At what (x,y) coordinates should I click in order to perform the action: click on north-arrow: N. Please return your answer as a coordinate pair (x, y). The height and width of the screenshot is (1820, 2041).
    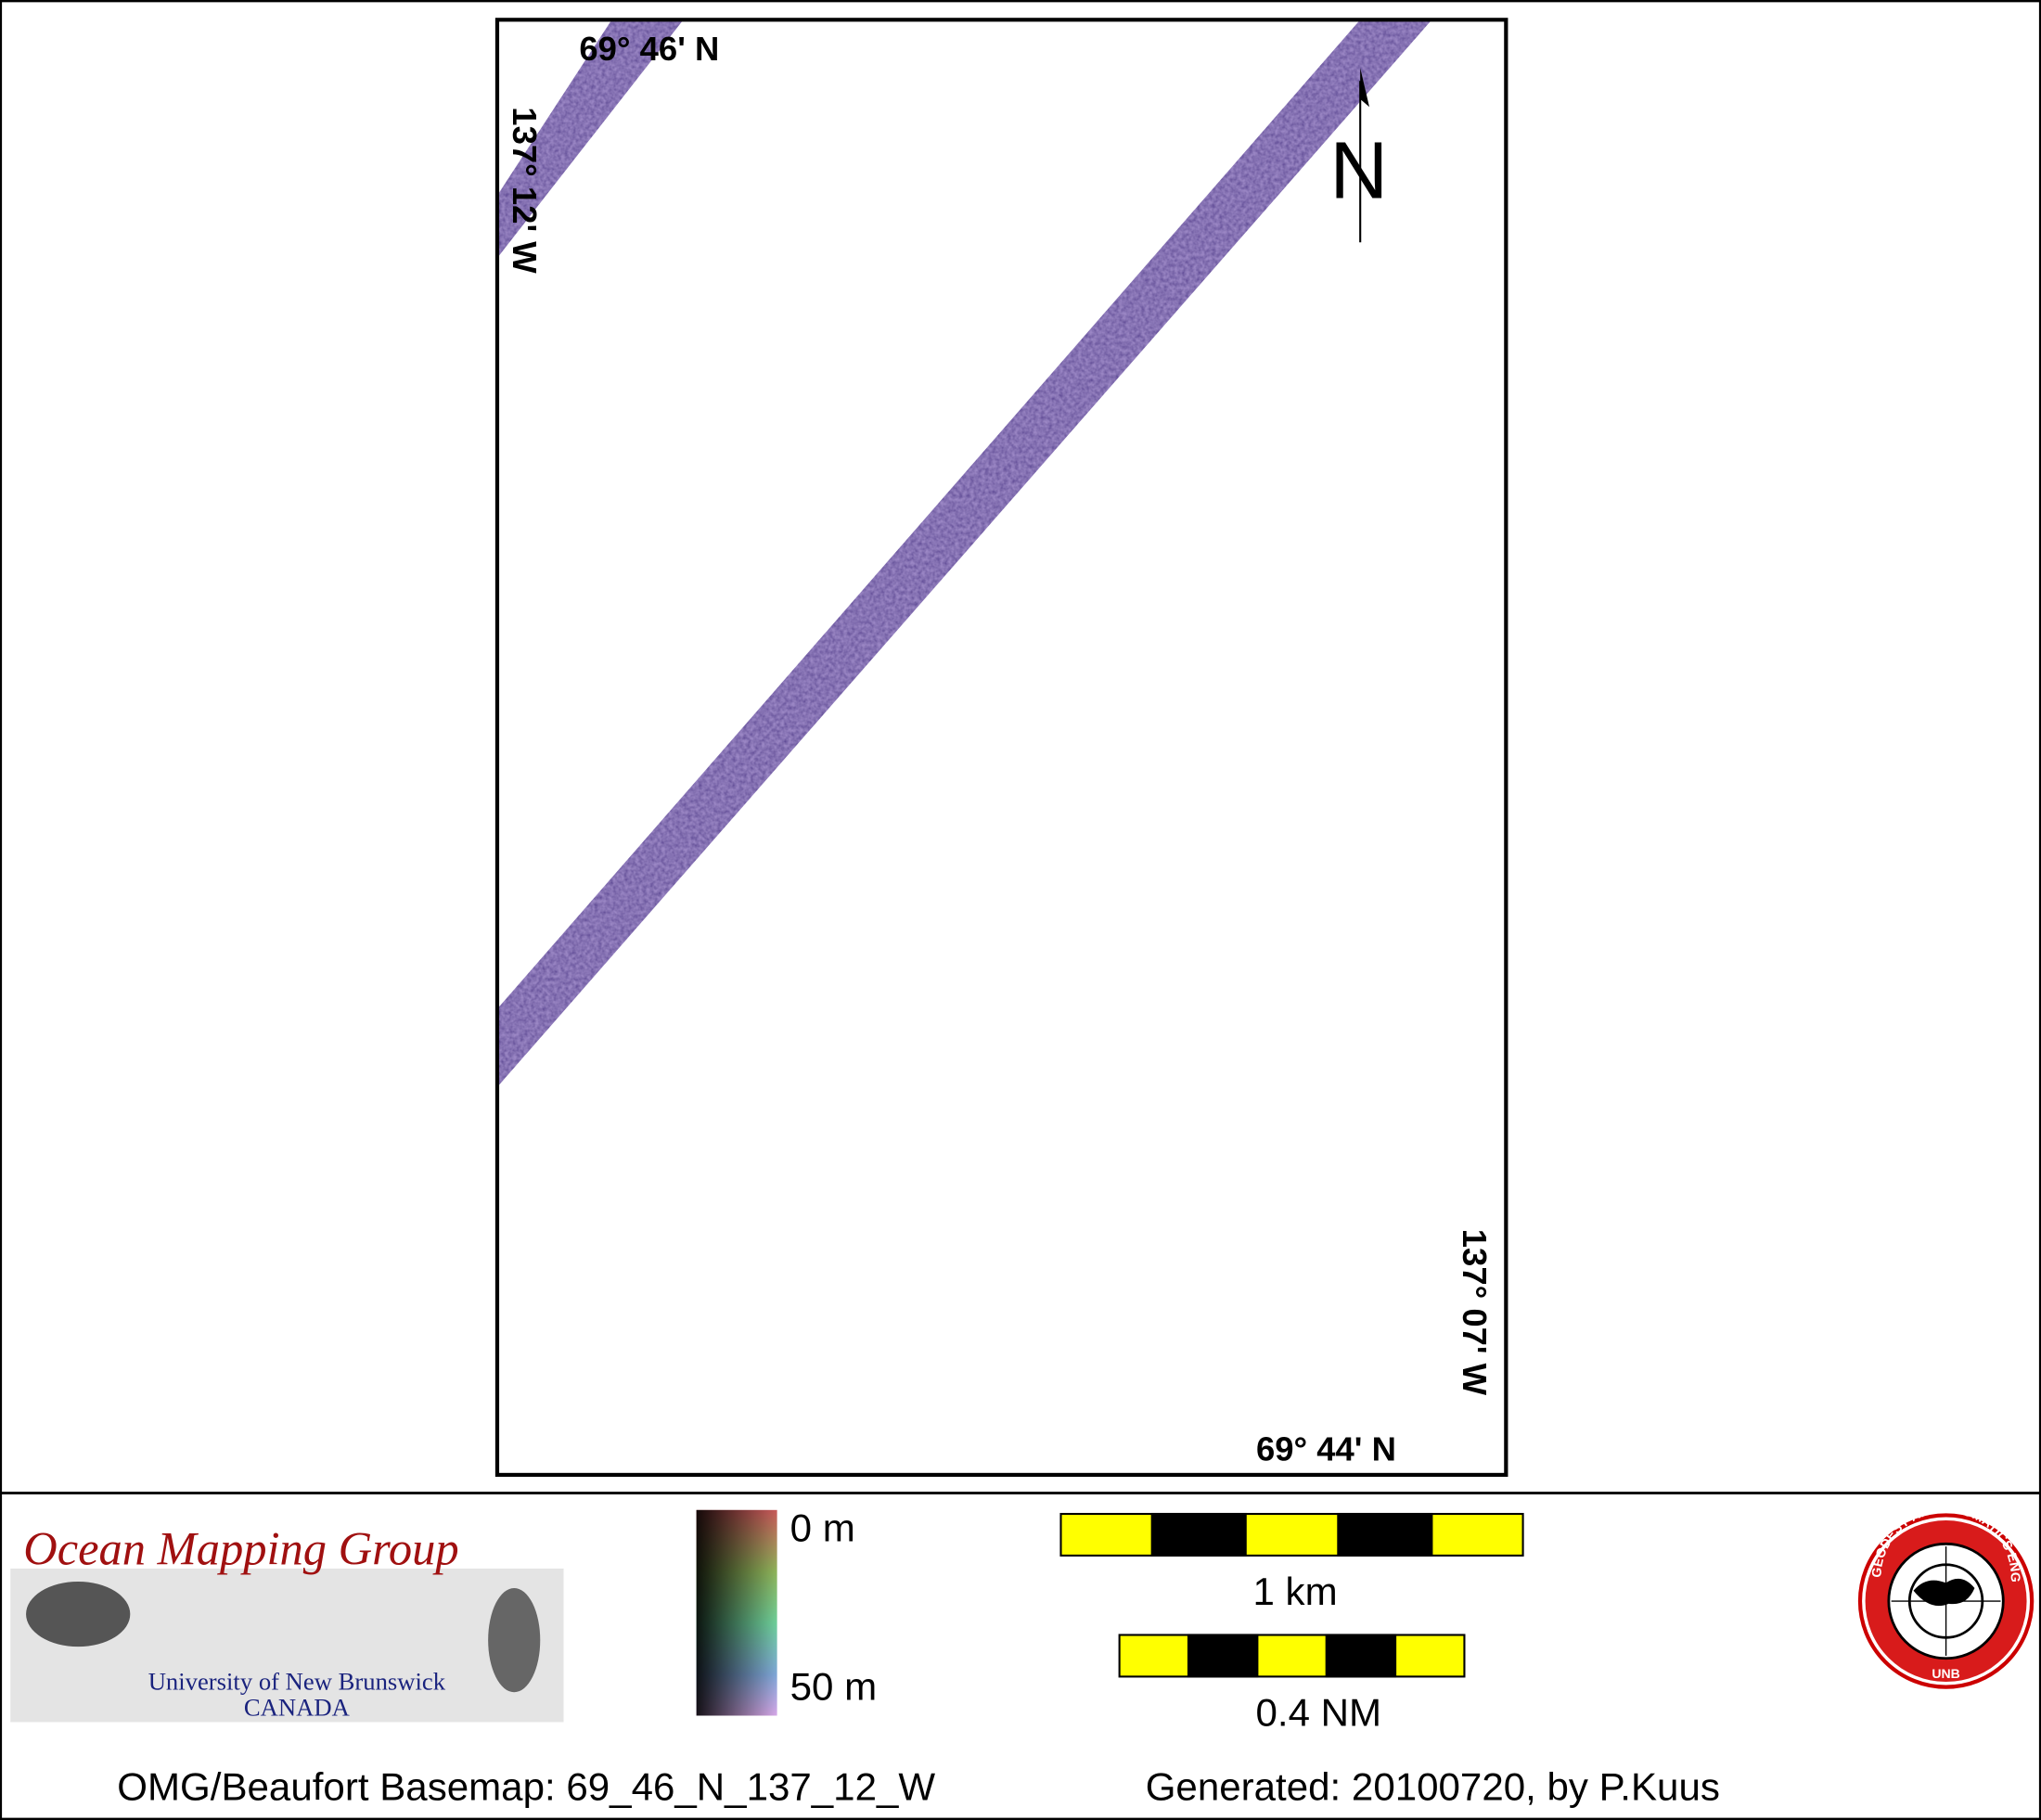
    Looking at the image, I should click on (1358, 155).